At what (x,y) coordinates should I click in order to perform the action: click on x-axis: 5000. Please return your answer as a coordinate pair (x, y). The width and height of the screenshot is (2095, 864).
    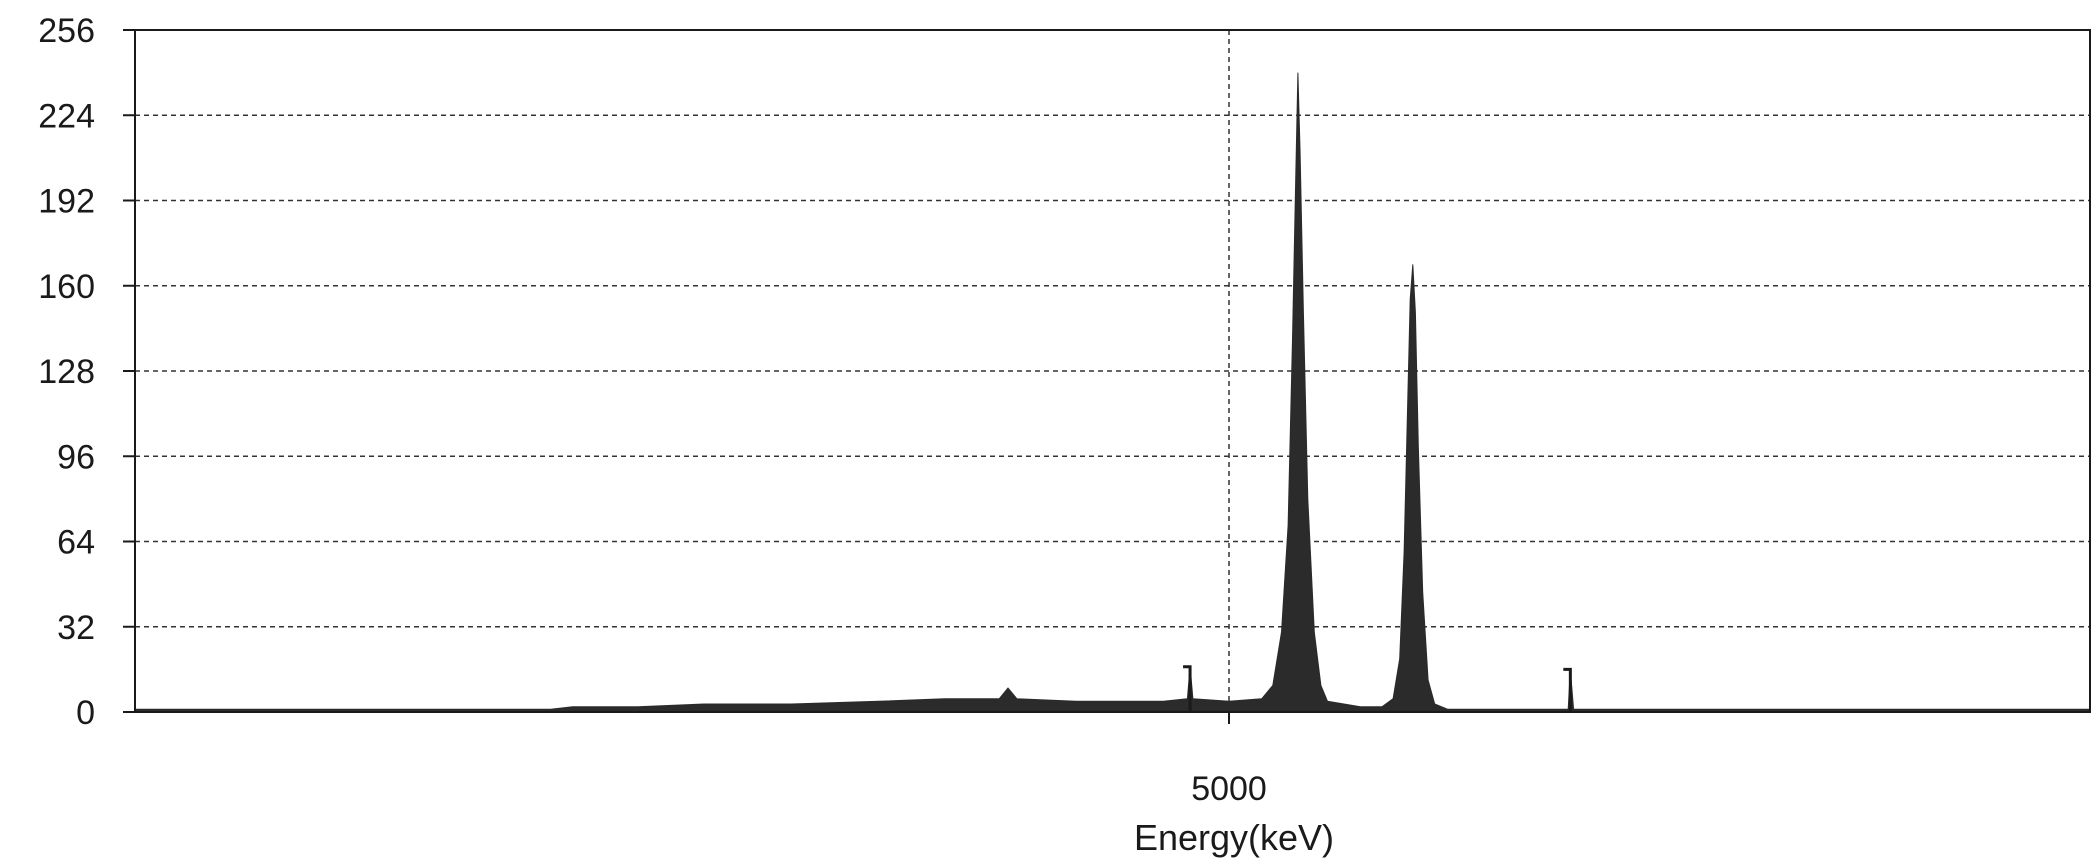
    Looking at the image, I should click on (1229, 760).